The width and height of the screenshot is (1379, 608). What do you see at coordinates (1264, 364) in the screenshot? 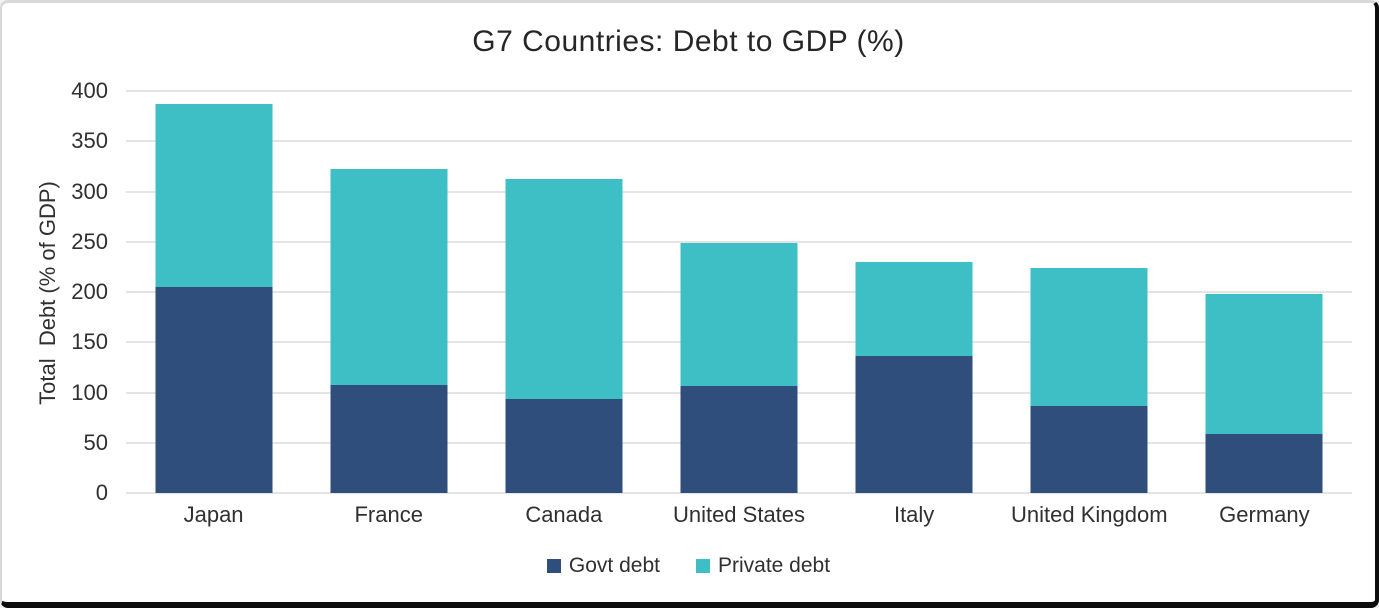
I see `private-debt-segment-germany` at bounding box center [1264, 364].